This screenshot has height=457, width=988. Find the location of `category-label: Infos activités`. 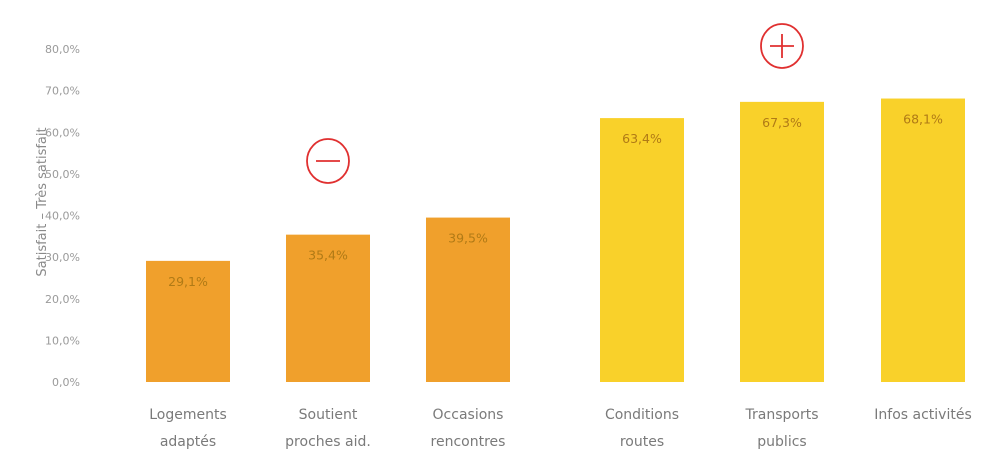

category-label: Infos activités is located at coordinates (922, 415).